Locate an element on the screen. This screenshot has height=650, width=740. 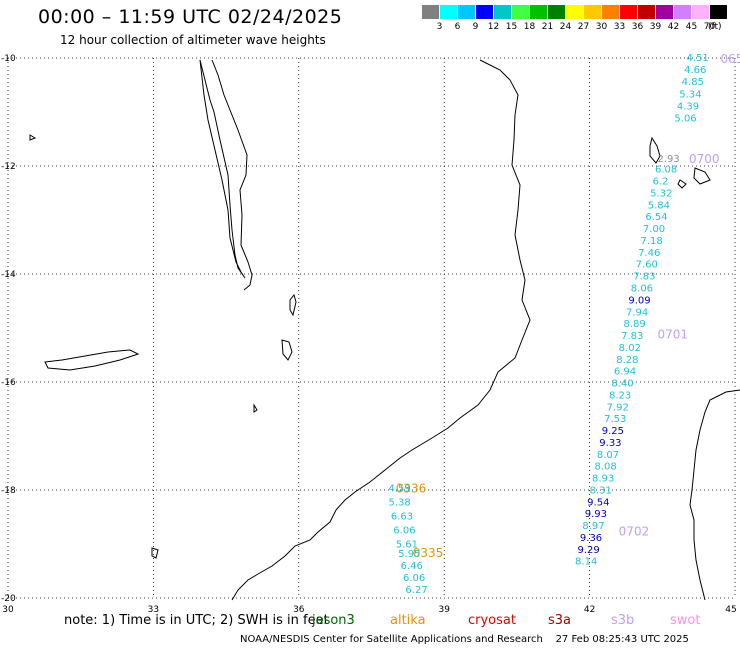
legend-label: 18 is located at coordinates (529, 27).